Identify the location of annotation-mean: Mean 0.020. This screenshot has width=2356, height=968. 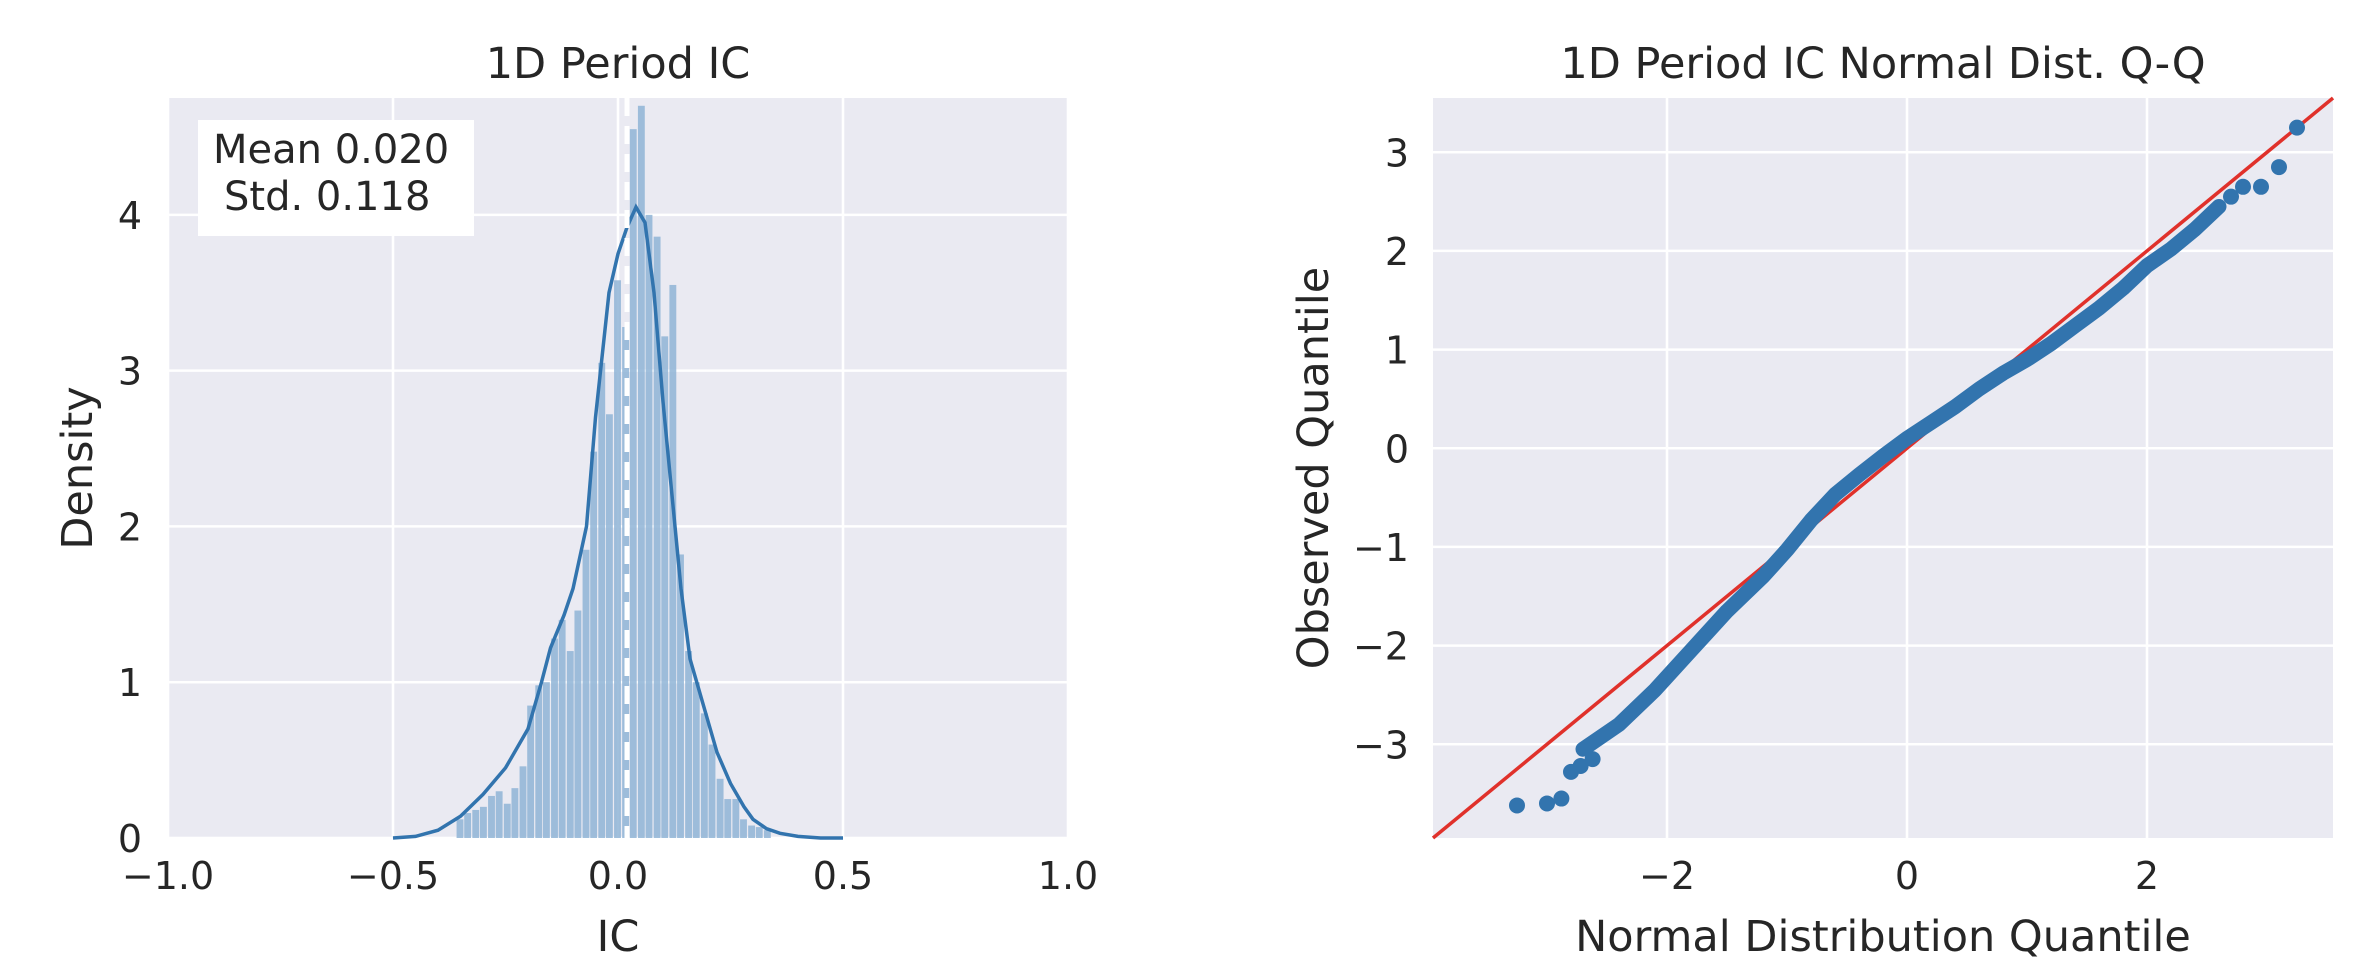
(331, 150).